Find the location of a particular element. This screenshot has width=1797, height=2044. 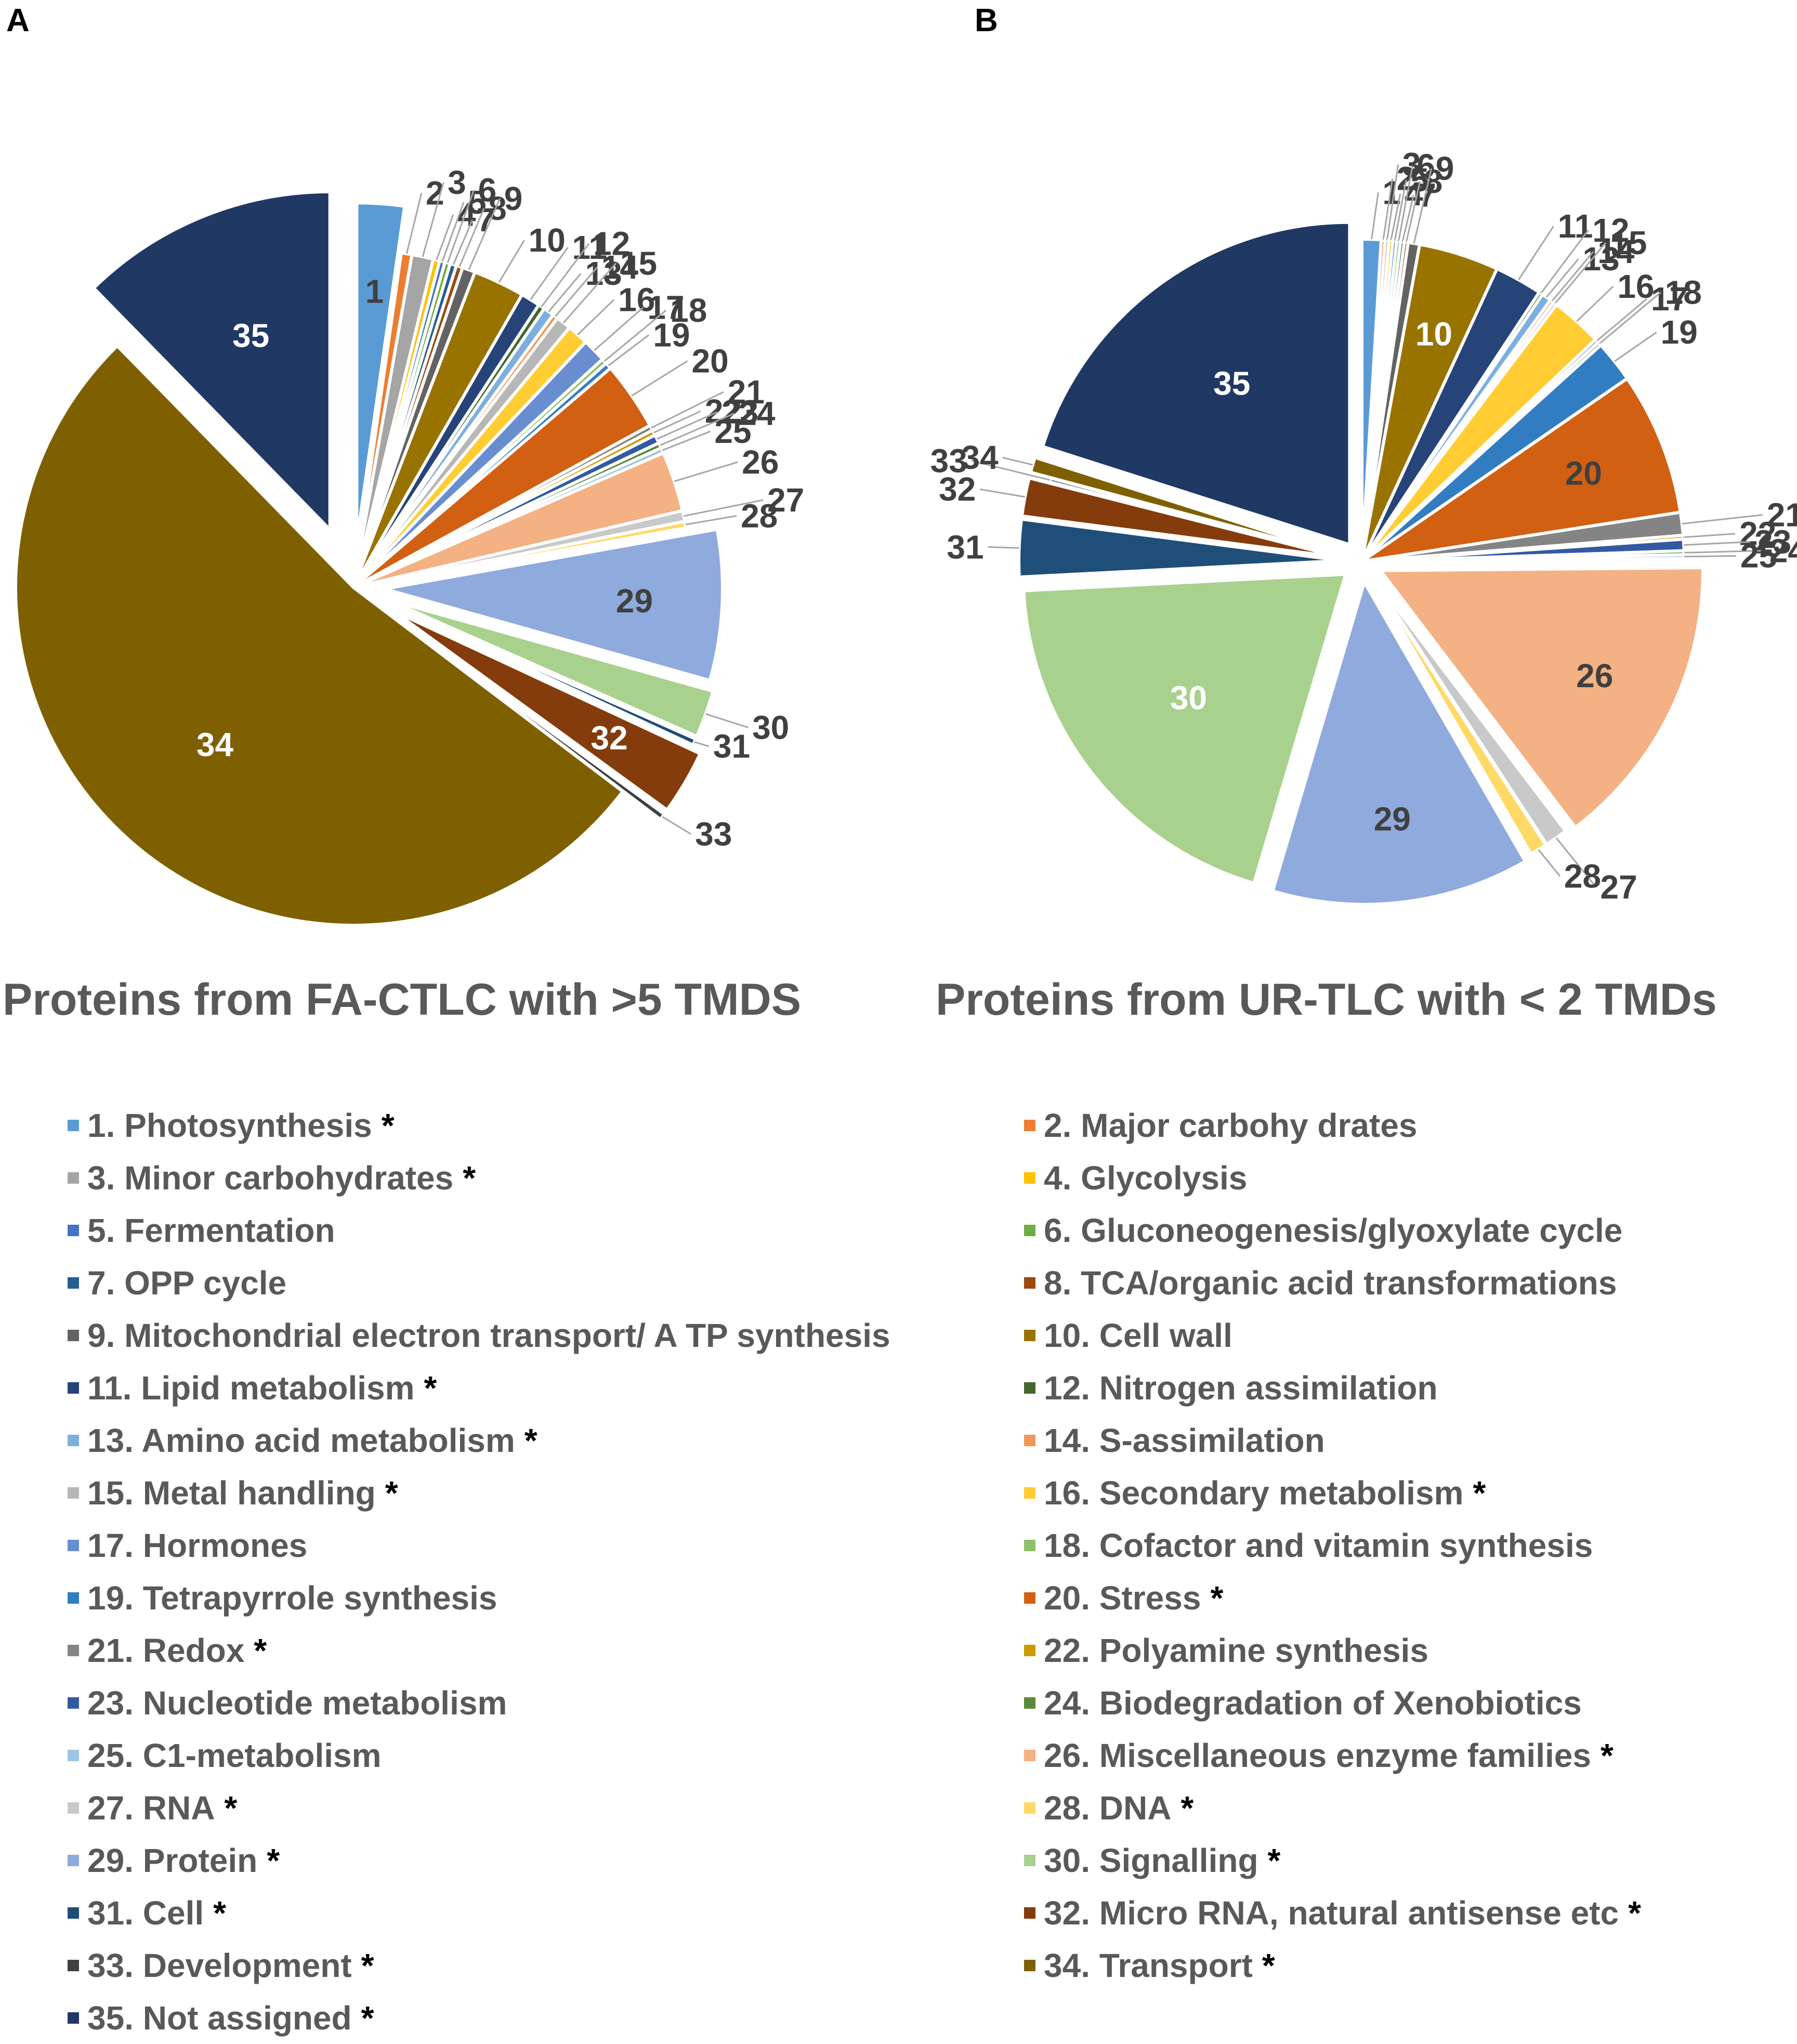

pie-label-26: 26 is located at coordinates (1595, 676).